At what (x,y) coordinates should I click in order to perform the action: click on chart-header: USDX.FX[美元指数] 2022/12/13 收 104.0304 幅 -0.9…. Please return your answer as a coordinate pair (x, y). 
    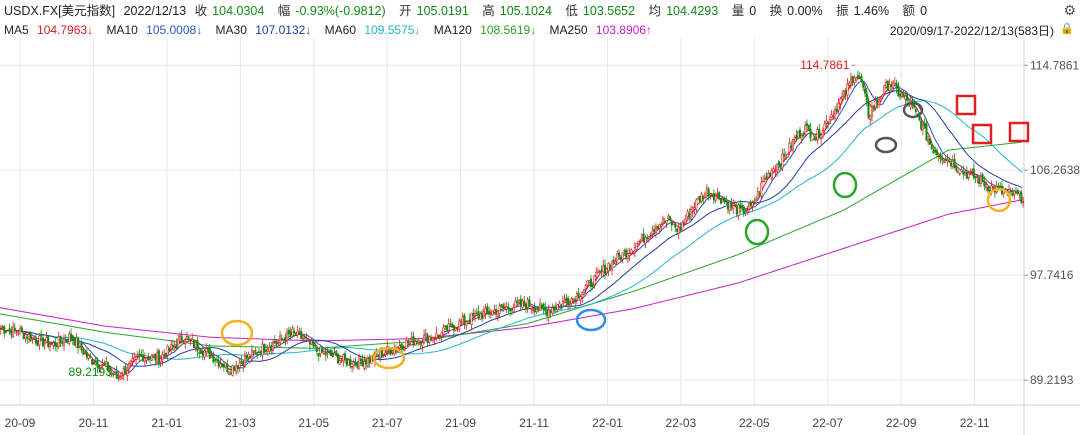
    Looking at the image, I should click on (540, 20).